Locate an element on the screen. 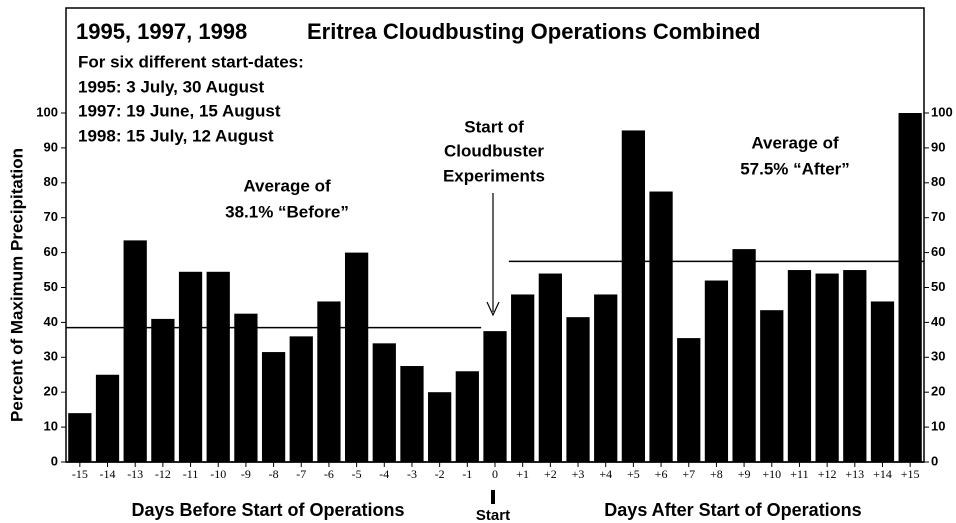  x-tick-label: +14 is located at coordinates (882, 474).